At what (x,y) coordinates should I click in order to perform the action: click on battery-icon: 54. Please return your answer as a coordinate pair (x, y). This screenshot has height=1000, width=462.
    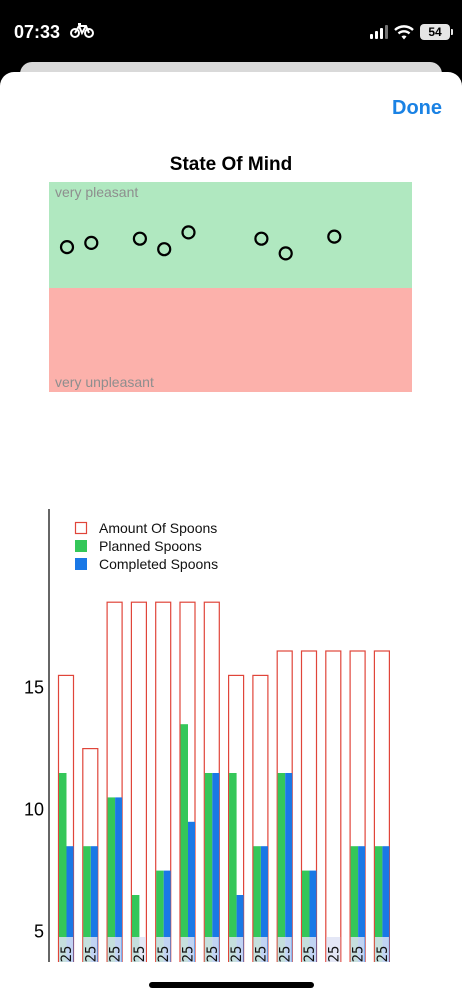
    Looking at the image, I should click on (436, 32).